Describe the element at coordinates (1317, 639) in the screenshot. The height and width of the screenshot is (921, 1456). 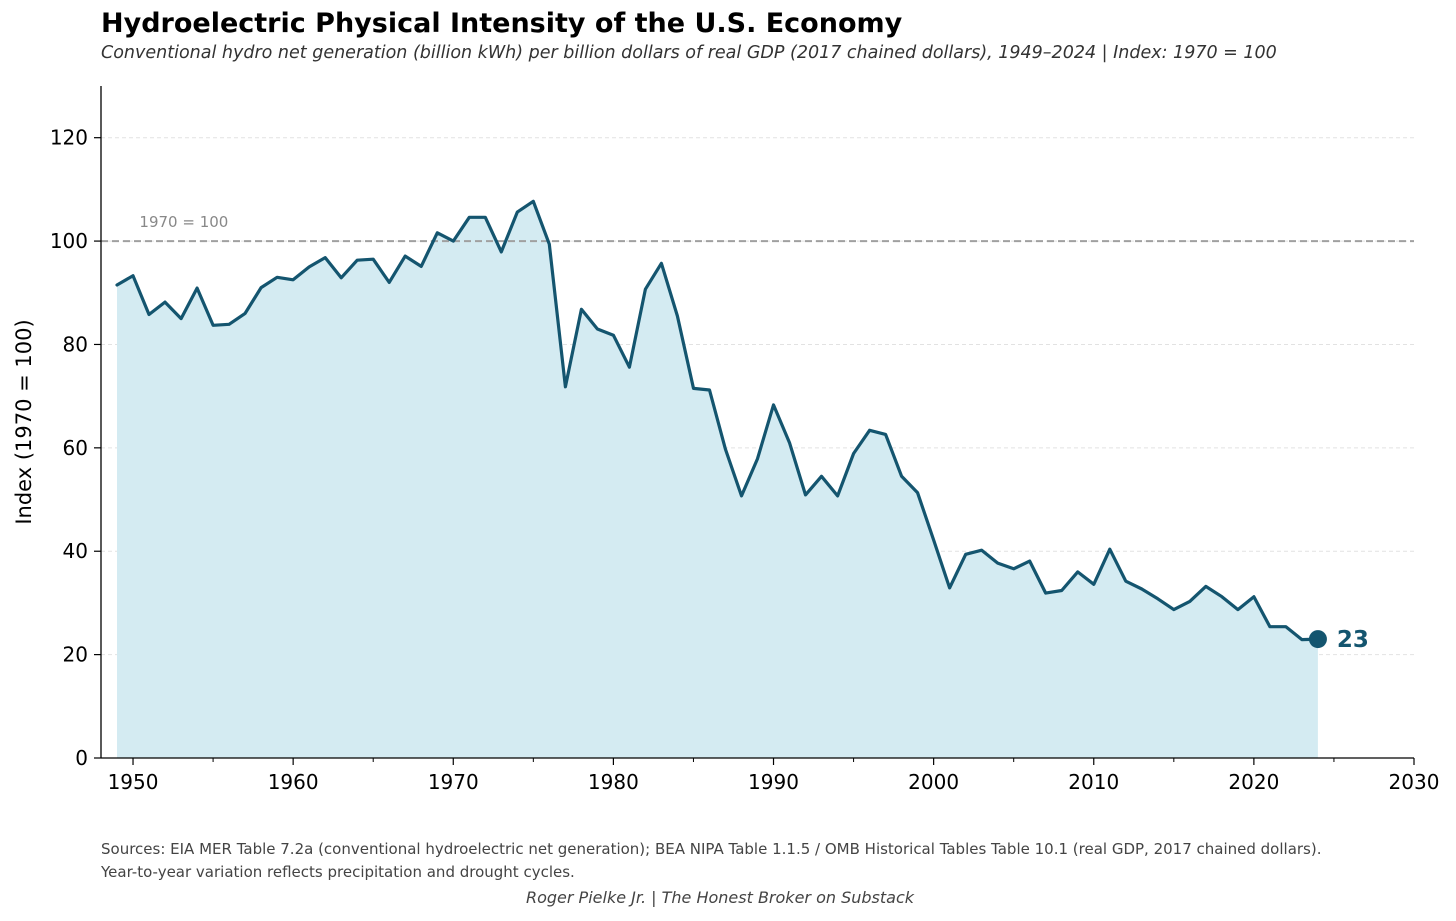
I see `end-point-marker` at that location.